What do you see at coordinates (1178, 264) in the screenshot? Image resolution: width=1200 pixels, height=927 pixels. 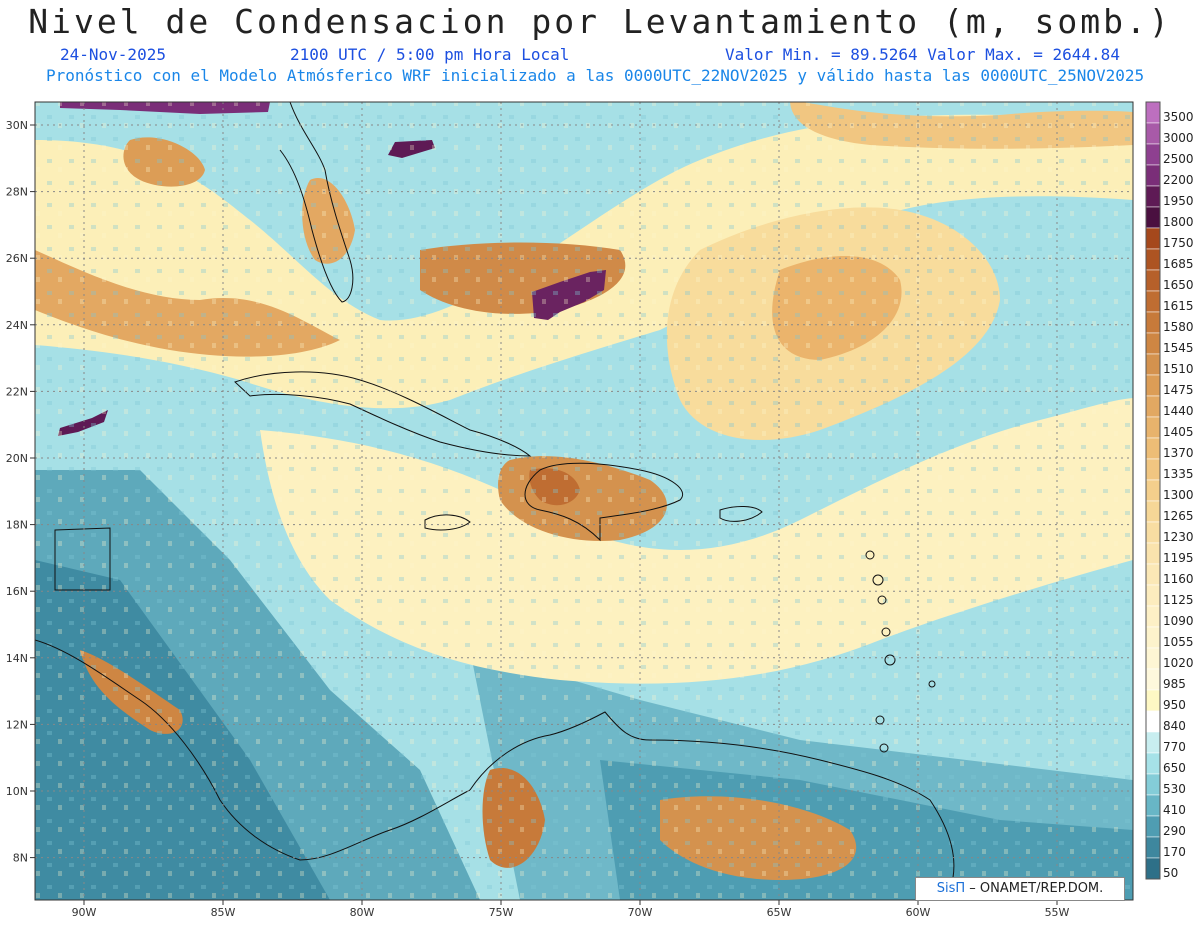 I see `colorbar-label: 1685` at bounding box center [1178, 264].